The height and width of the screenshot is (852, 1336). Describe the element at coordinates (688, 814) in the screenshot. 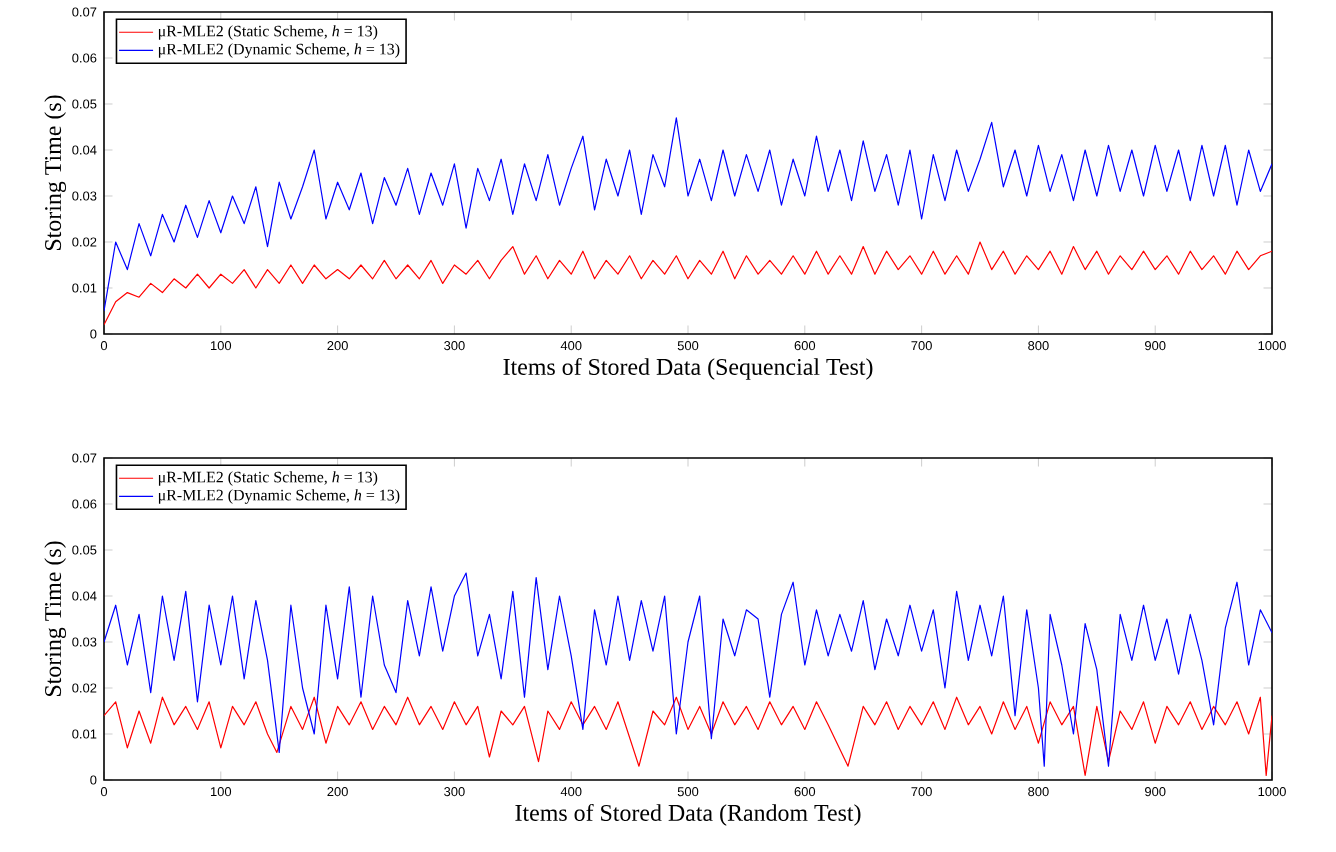

I see `x-axis-title: Items of Stored Data (Random Test)` at that location.